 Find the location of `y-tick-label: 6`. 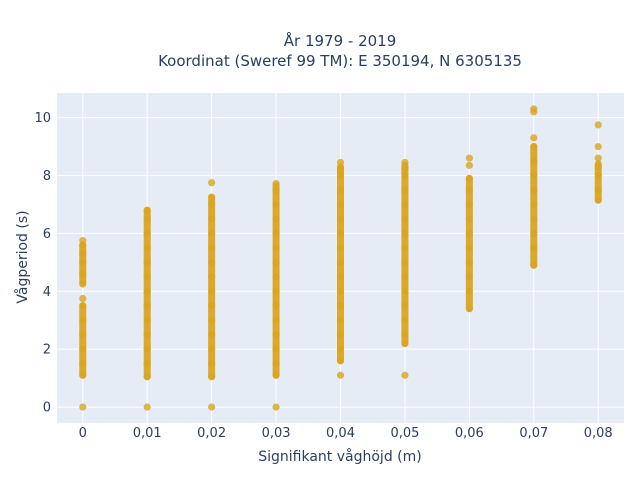

y-tick-label: 6 is located at coordinates (47, 234).